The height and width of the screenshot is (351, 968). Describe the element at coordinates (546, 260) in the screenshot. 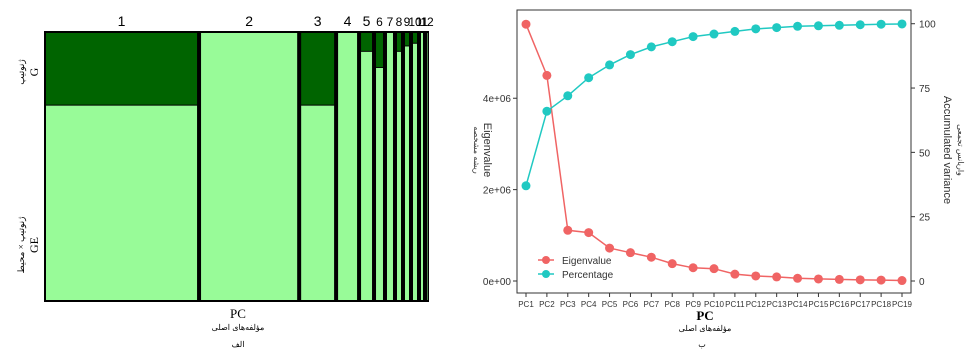

I see `legend-marker-eigenvalue` at that location.